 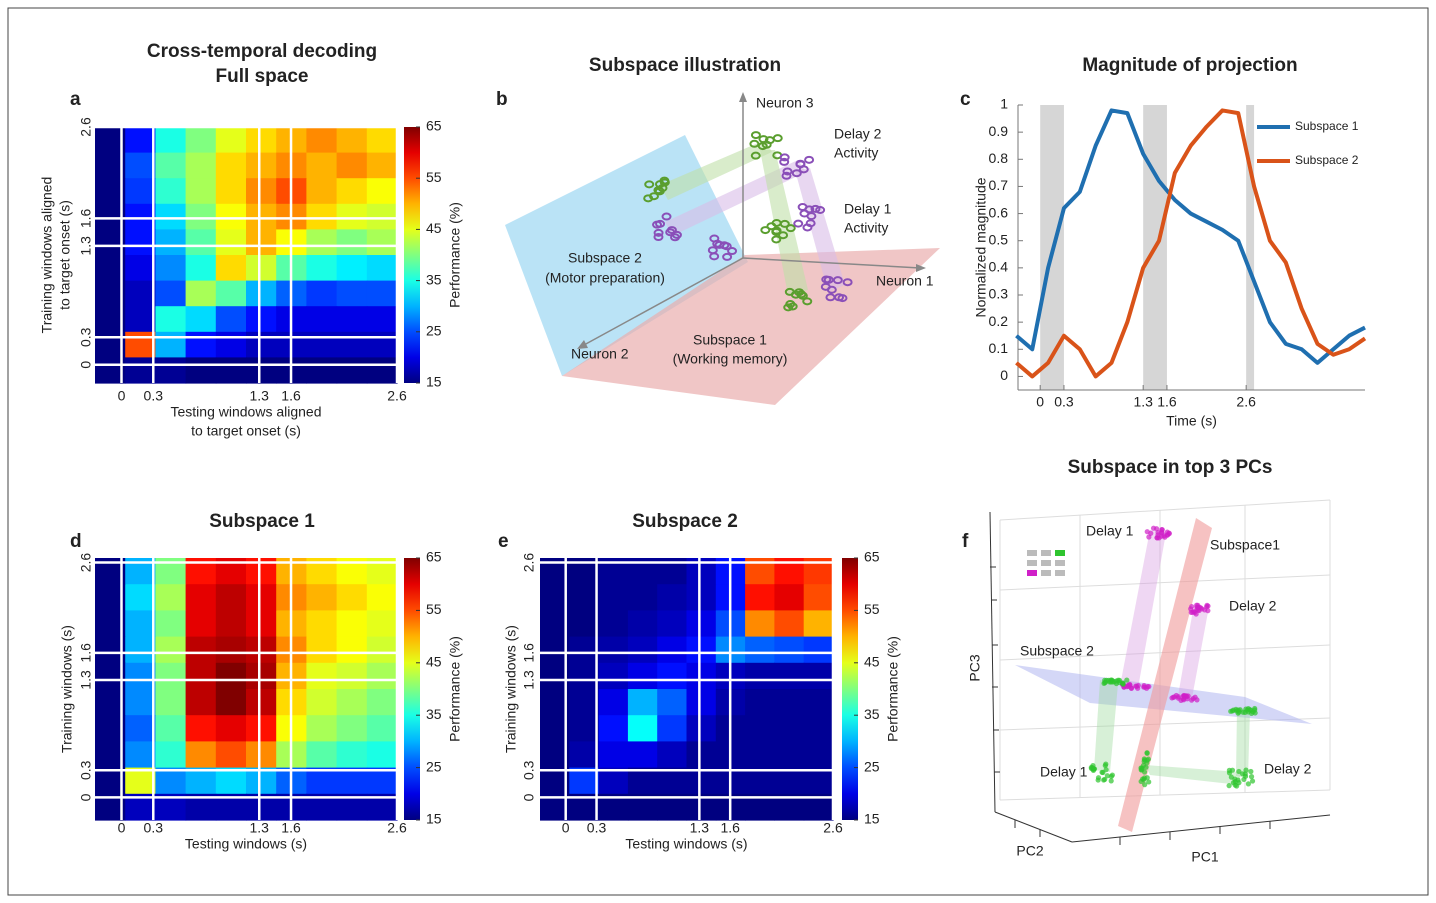 I want to click on y-axis-label: Training windows (s), so click(x=67, y=689).